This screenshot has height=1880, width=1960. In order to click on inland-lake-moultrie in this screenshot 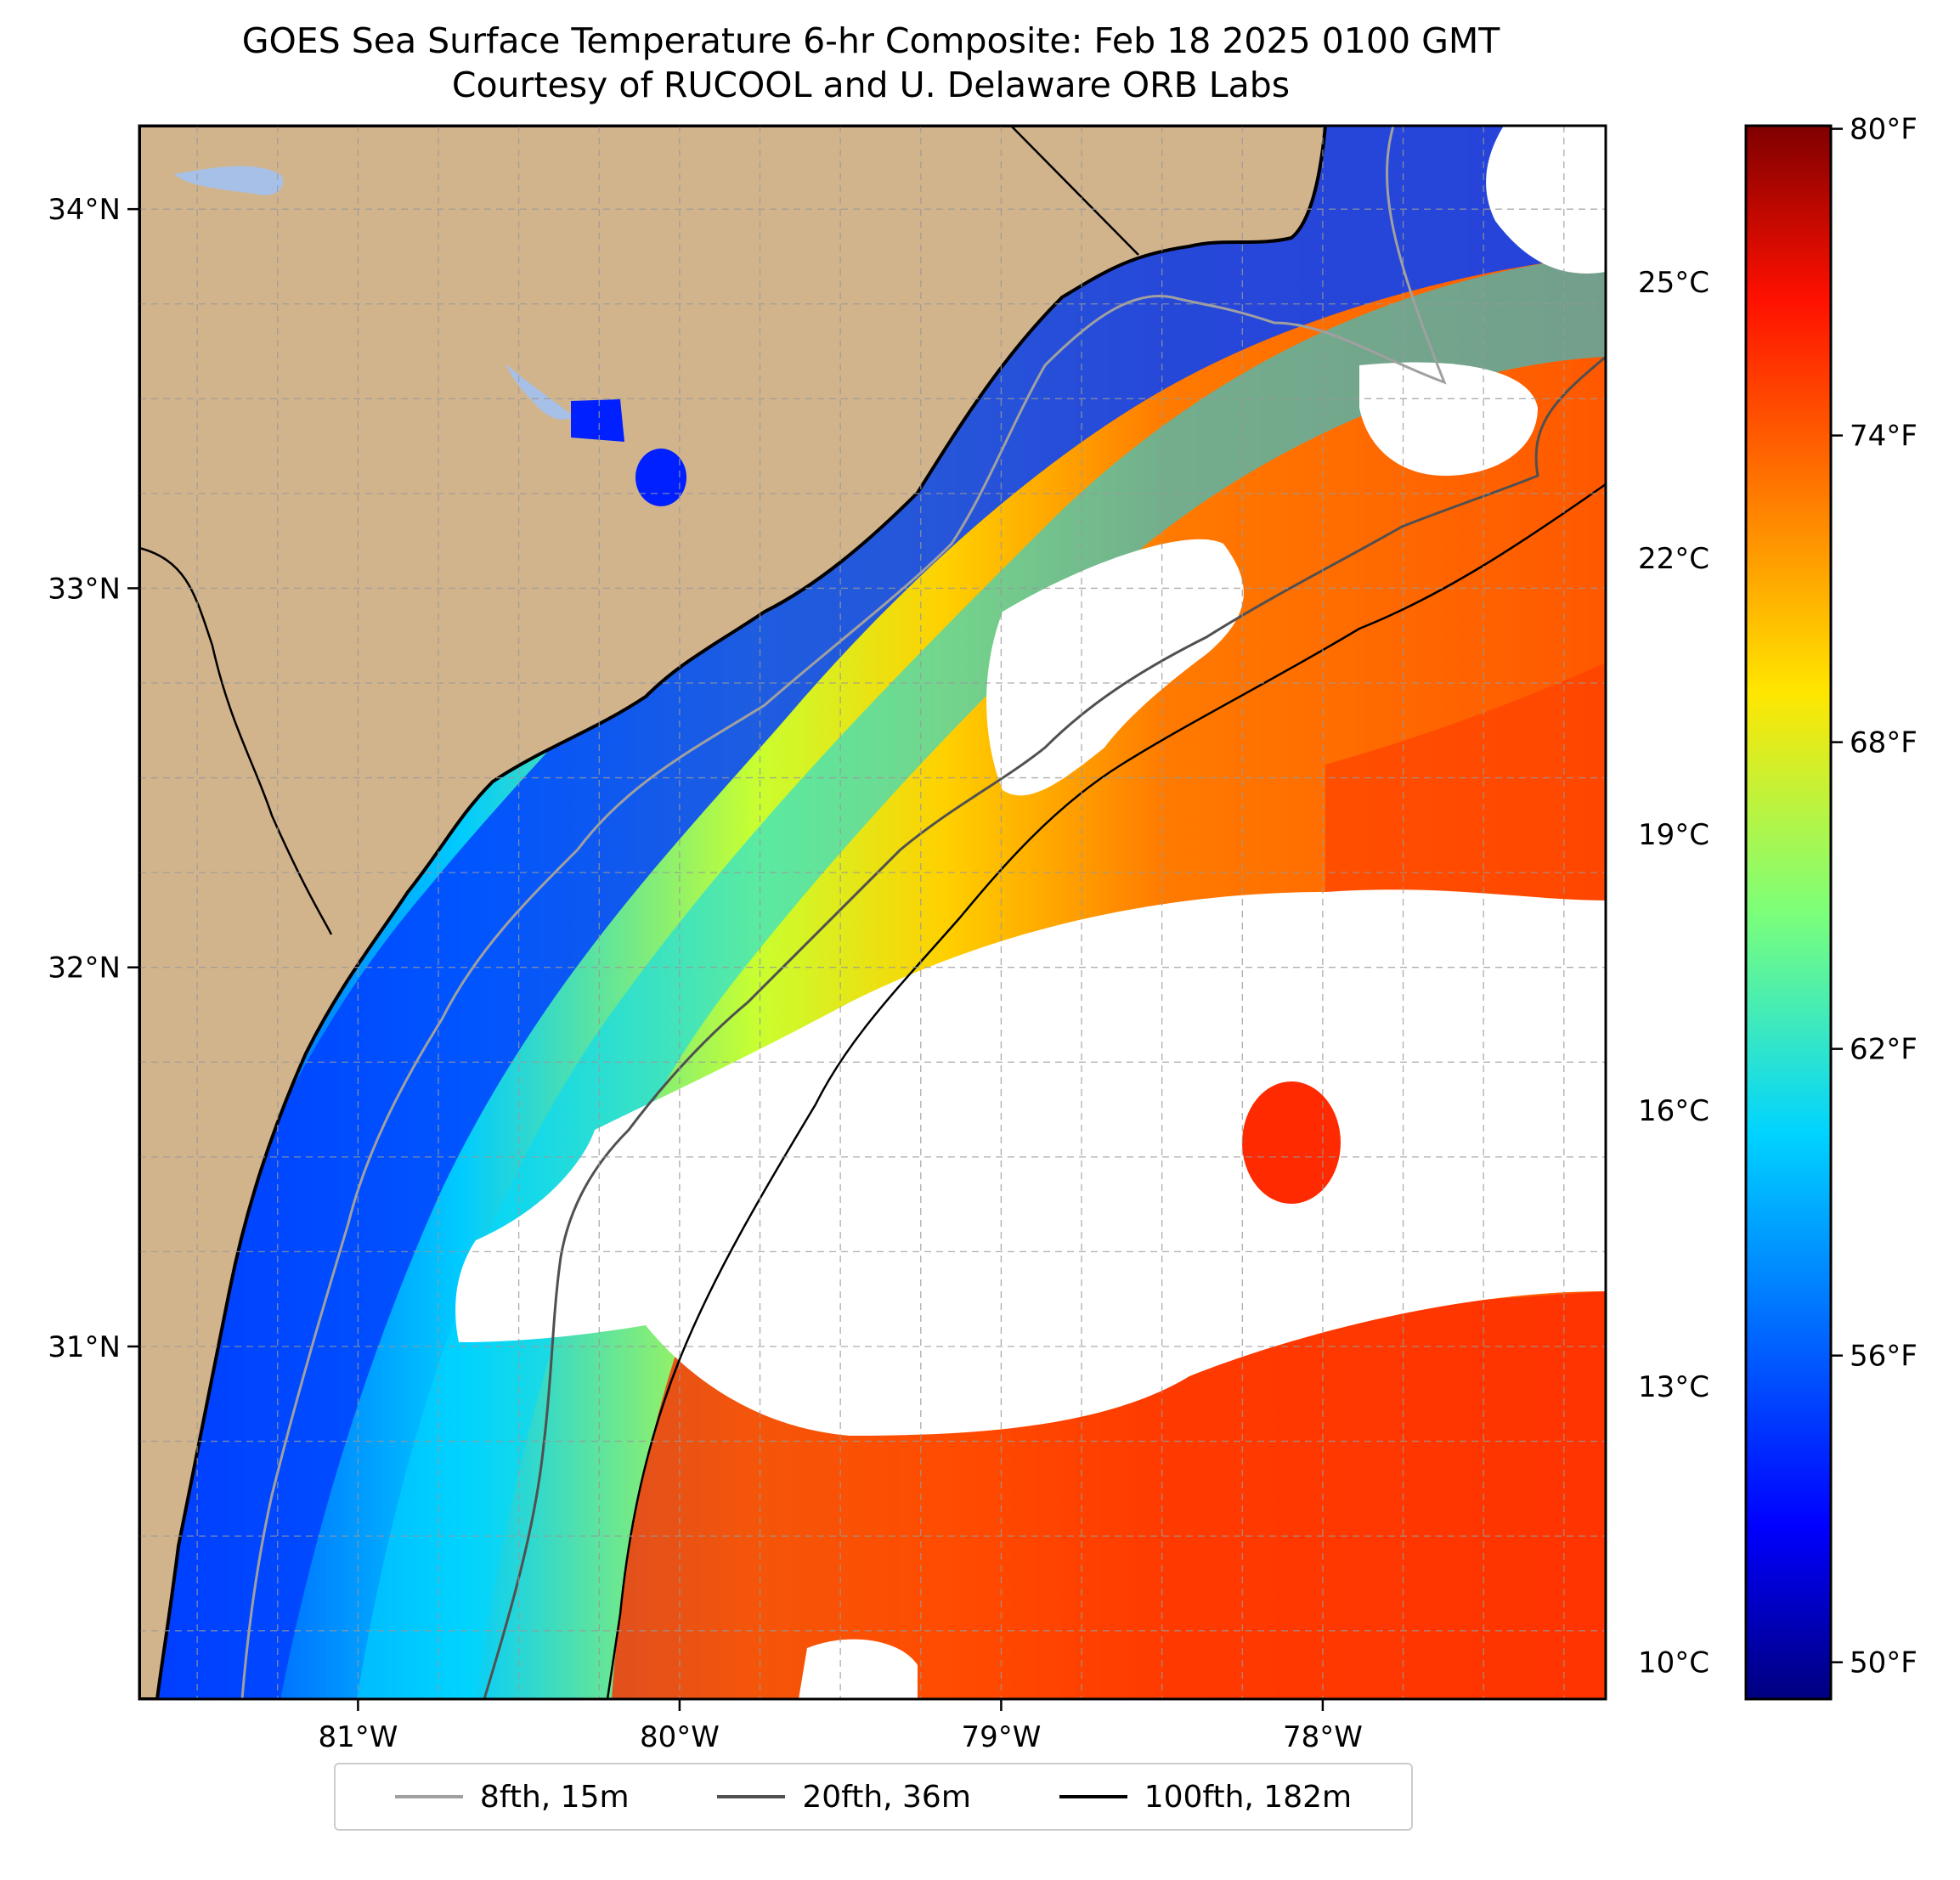, I will do `click(597, 420)`.